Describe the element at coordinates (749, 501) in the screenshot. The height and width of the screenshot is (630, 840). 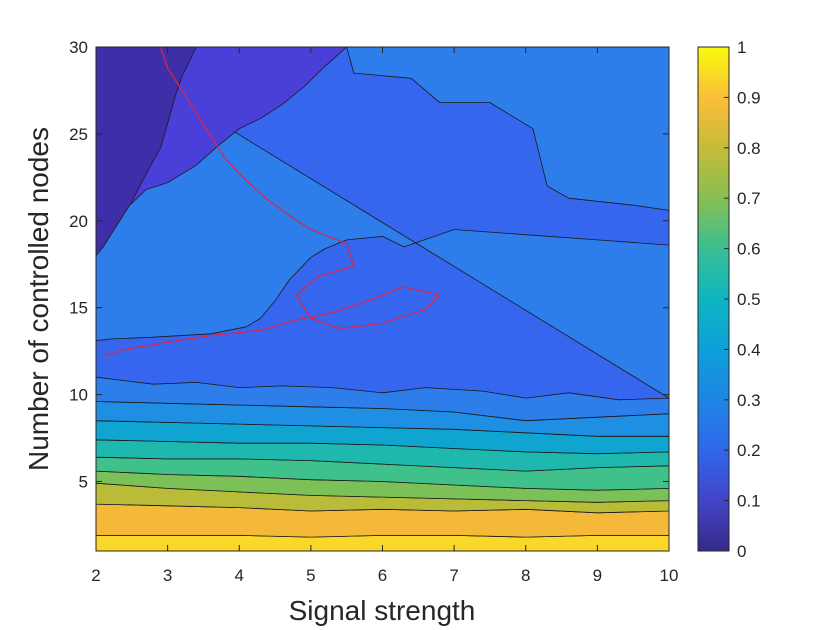
I see `colorbar-tick-label: 0.1` at that location.